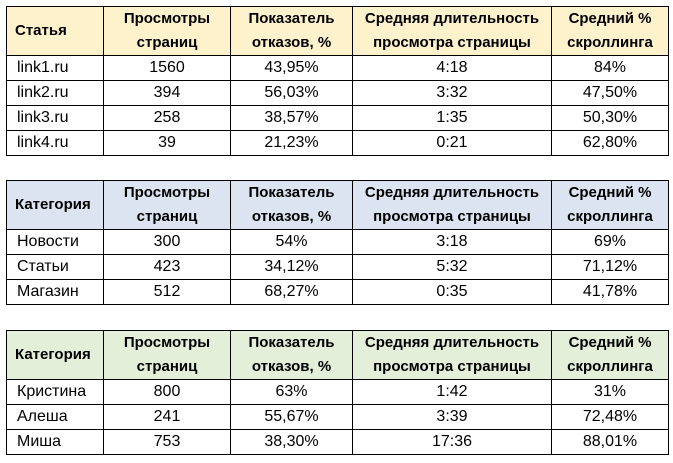  I want to click on cell-bounce-rate: 56,03%, so click(291, 93).